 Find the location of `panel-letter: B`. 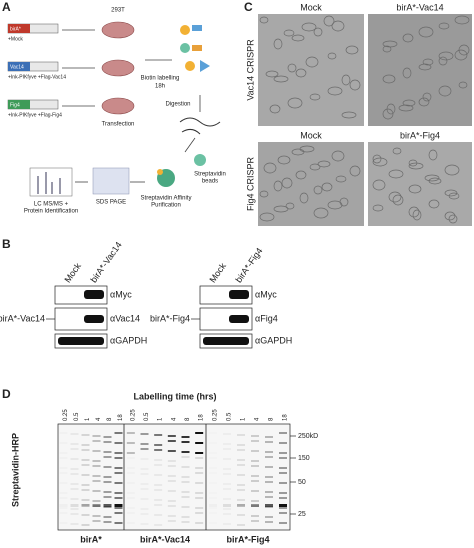

panel-letter: B is located at coordinates (6, 244).